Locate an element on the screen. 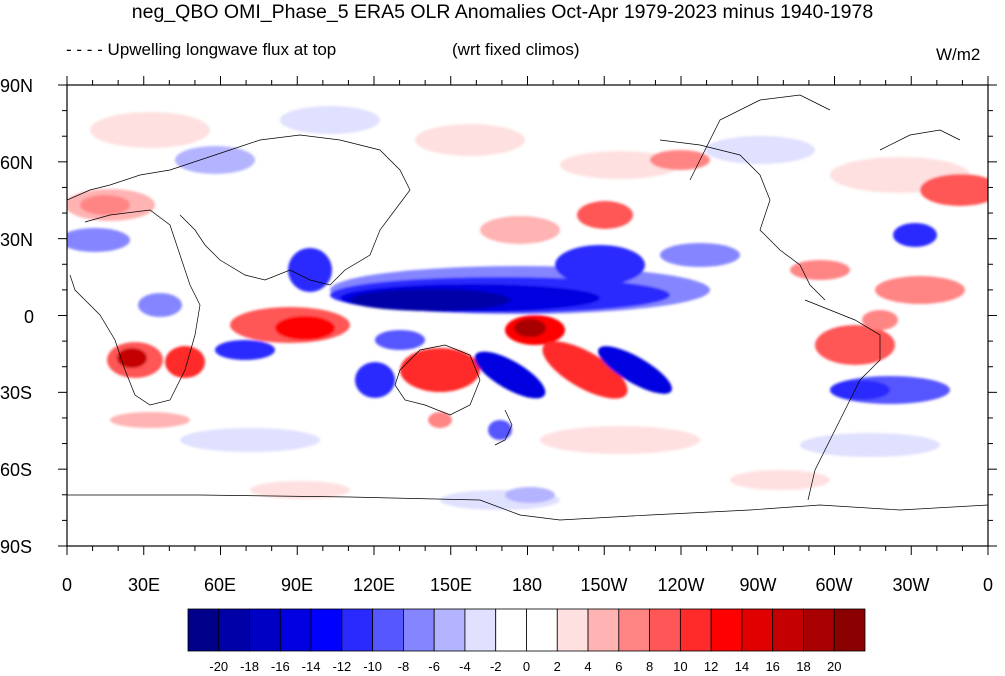  lat-label-60s: 60S is located at coordinates (16, 470).